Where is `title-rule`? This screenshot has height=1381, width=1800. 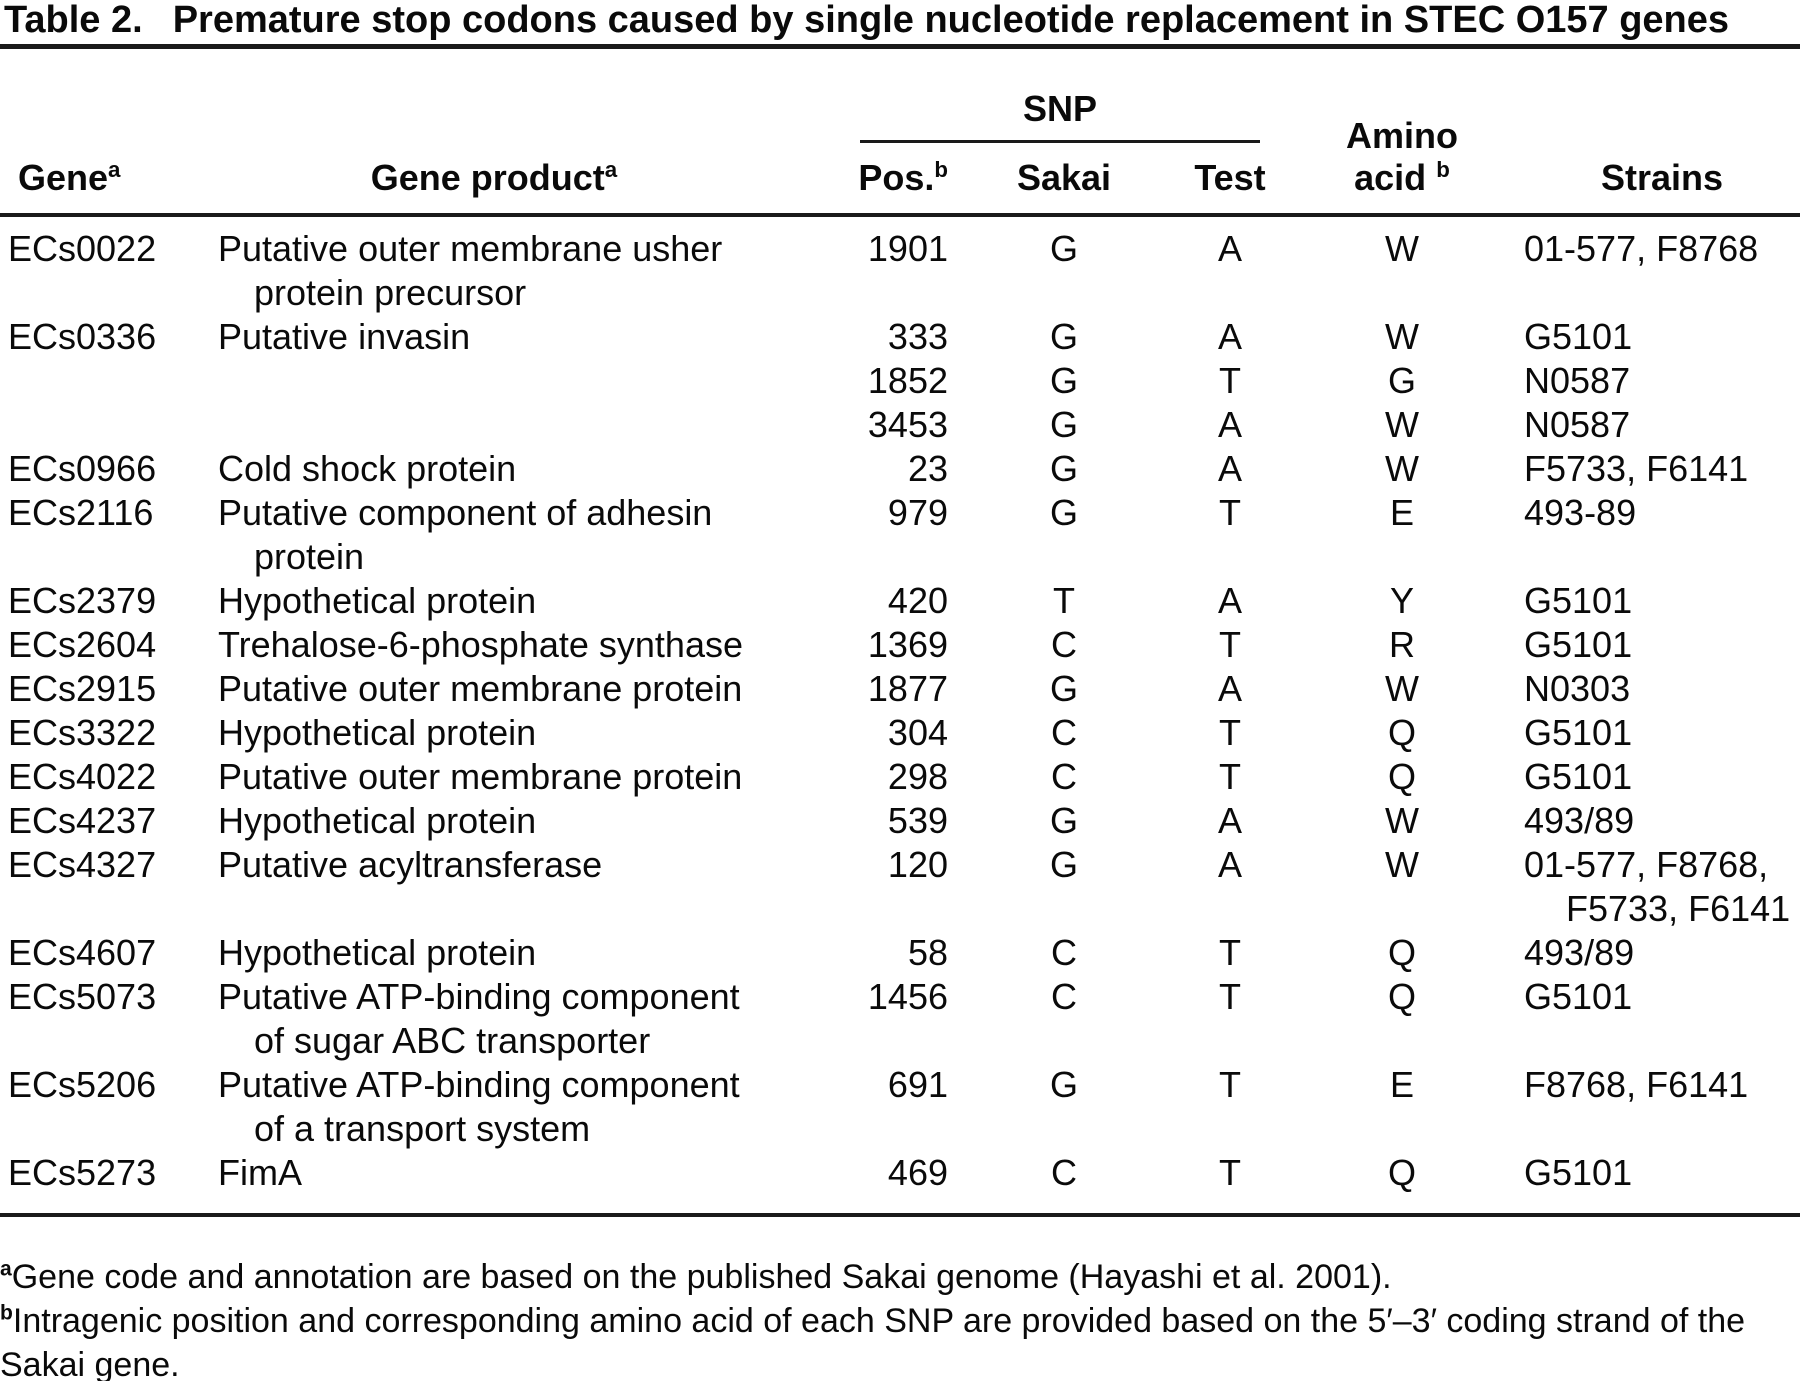
title-rule is located at coordinates (900, 46).